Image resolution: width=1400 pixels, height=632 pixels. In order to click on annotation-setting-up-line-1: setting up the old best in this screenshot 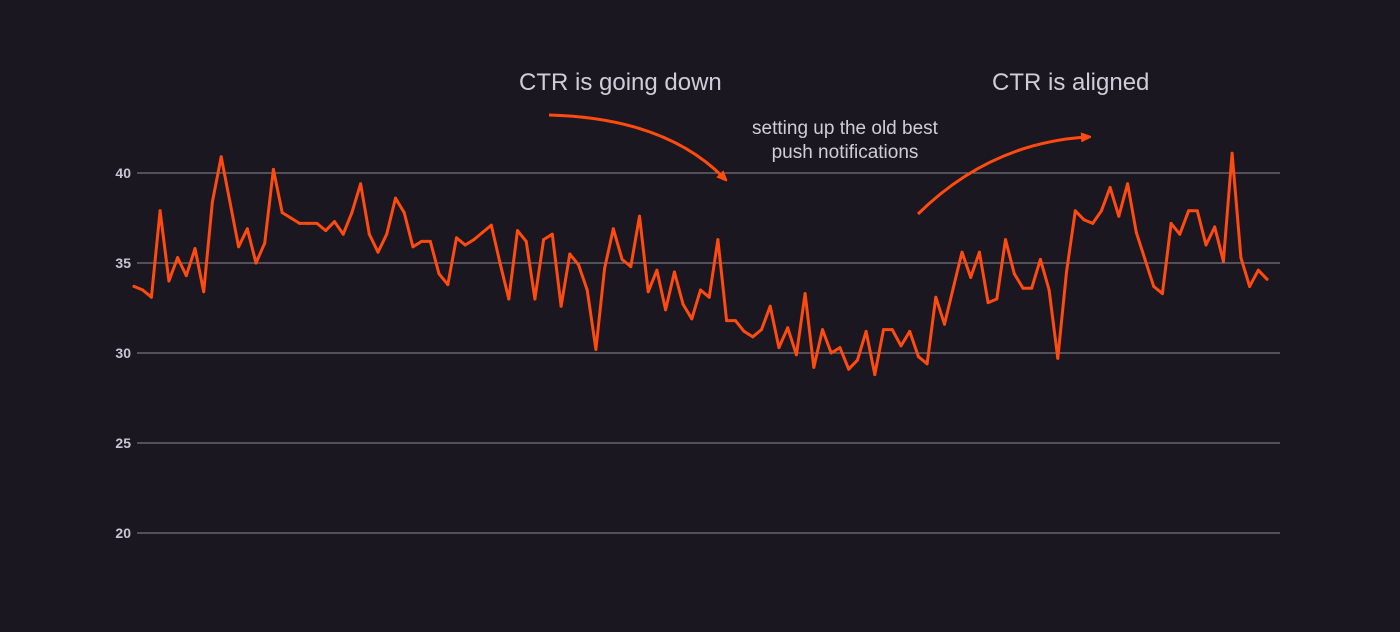, I will do `click(845, 128)`.